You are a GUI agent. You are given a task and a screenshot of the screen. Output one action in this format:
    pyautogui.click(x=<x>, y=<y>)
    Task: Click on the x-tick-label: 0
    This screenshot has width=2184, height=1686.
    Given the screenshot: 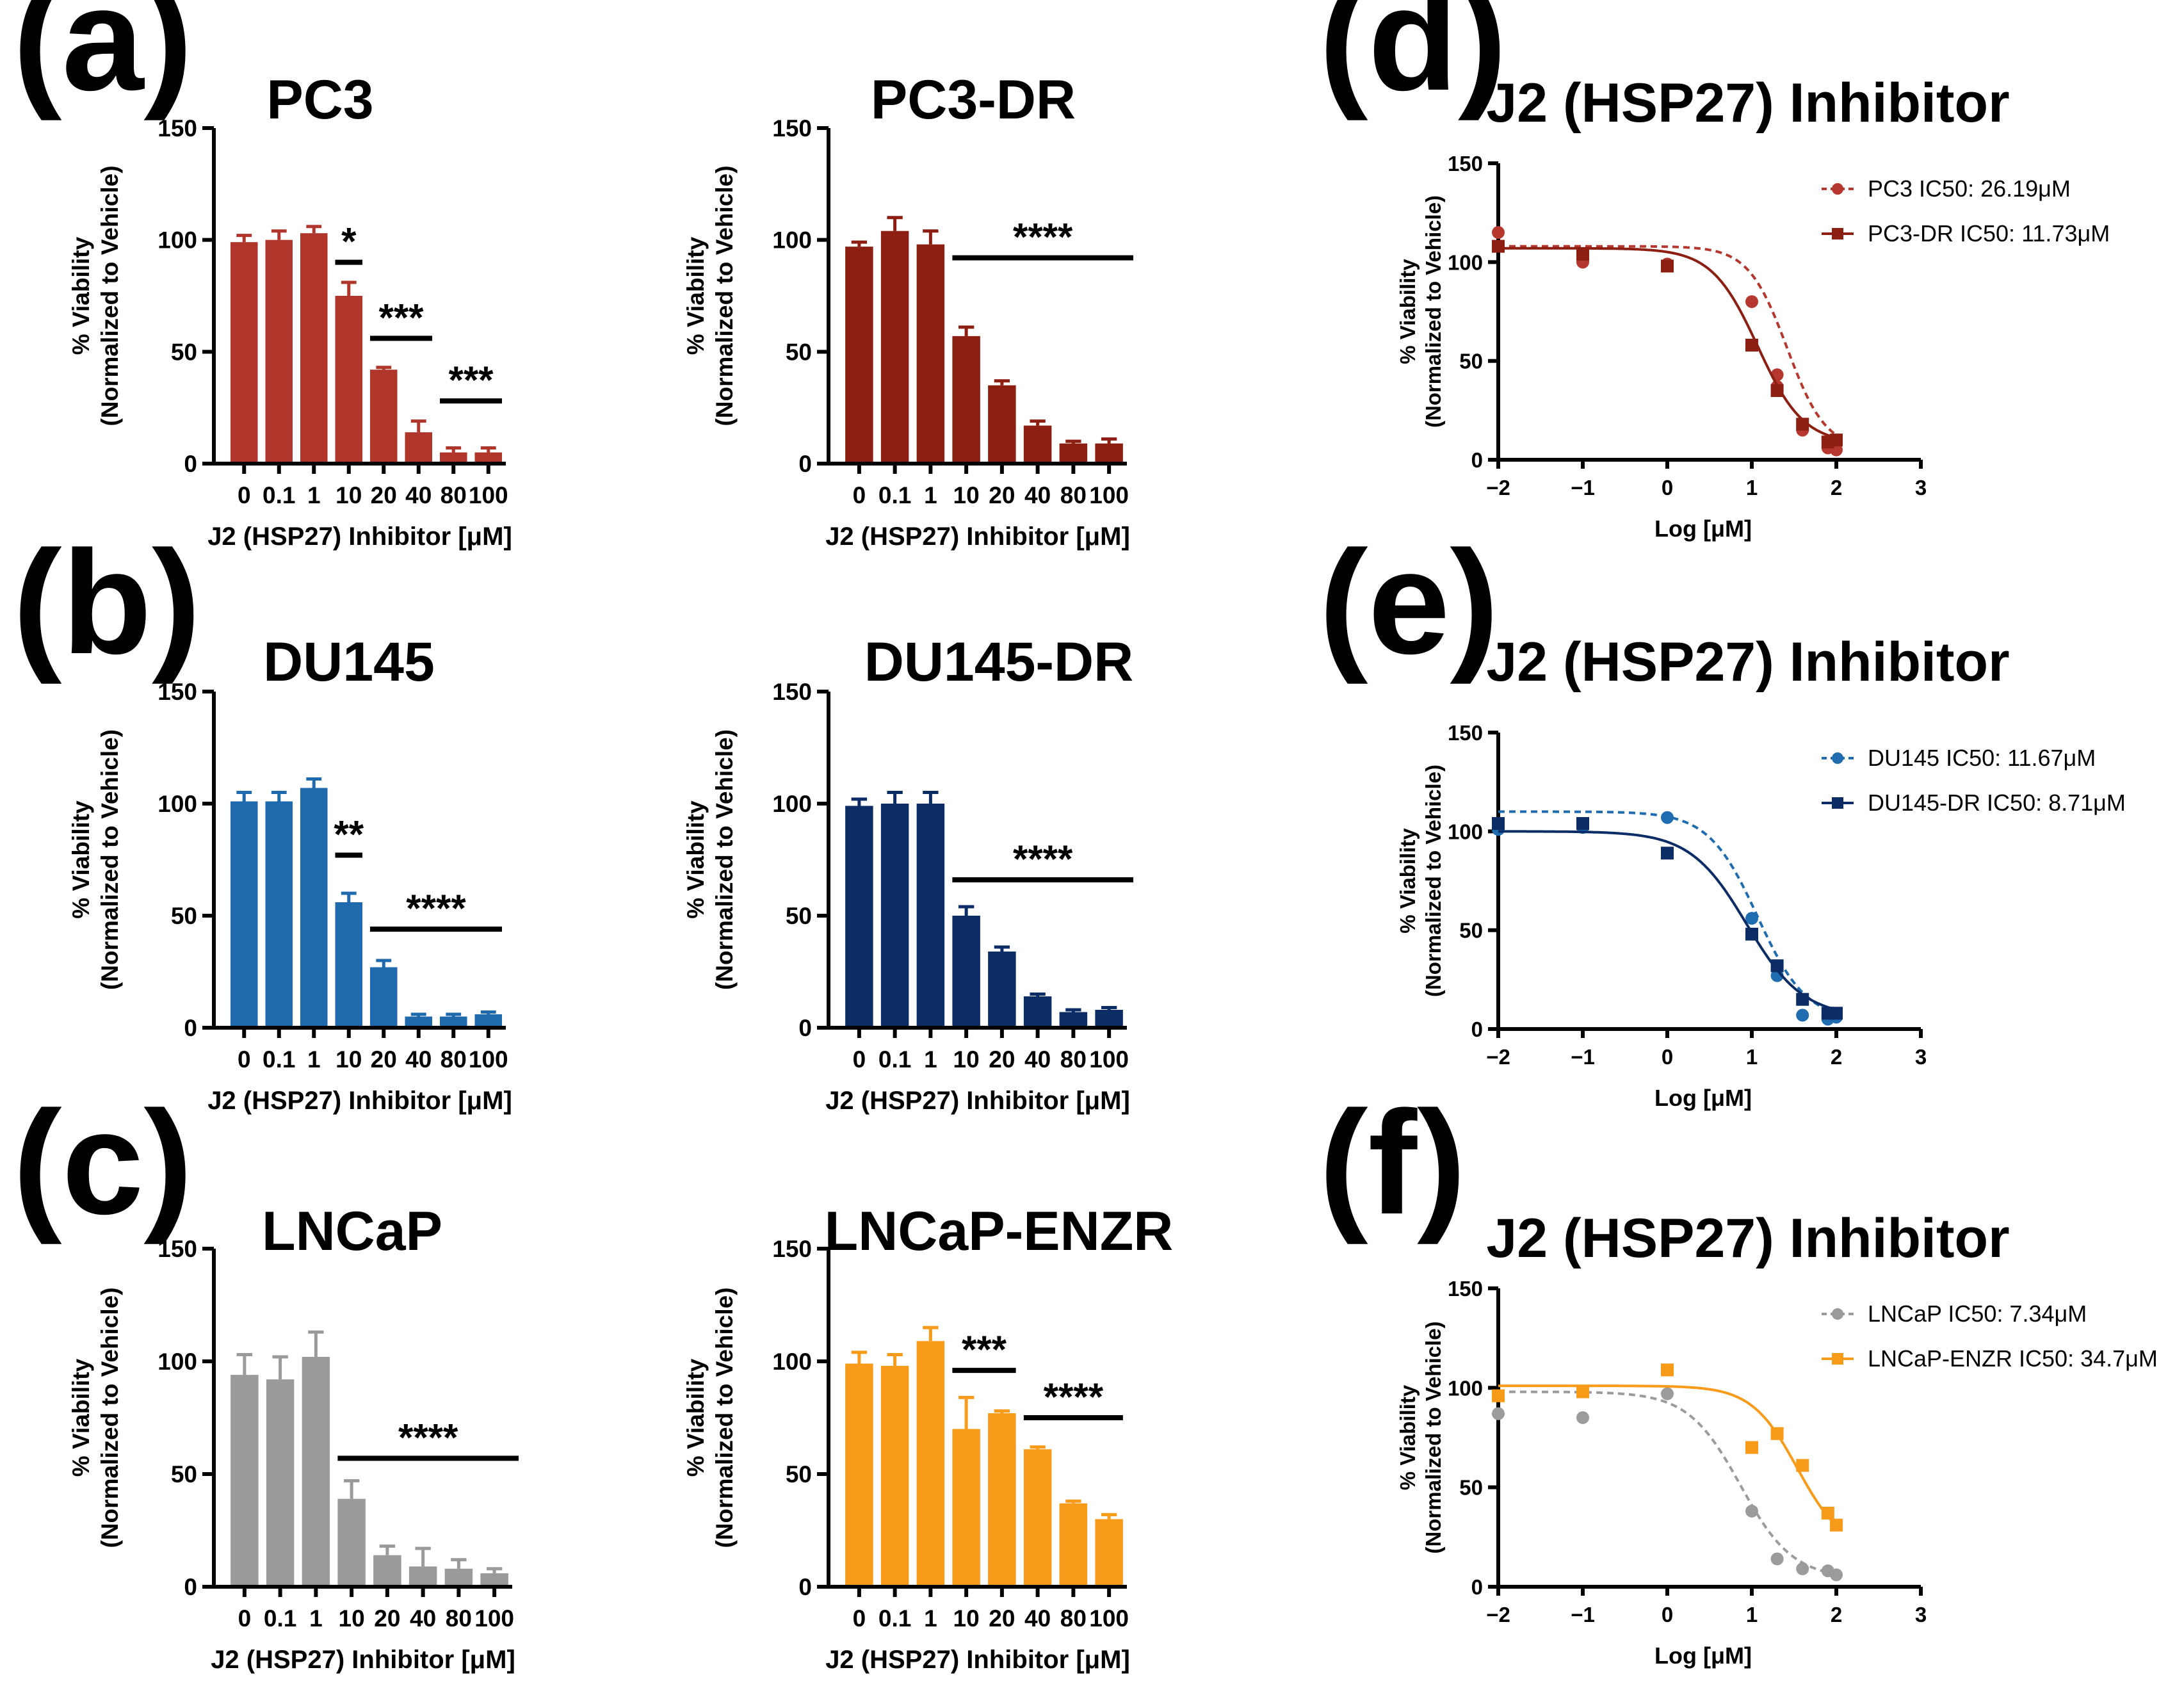 What is the action you would take?
    pyautogui.click(x=244, y=495)
    